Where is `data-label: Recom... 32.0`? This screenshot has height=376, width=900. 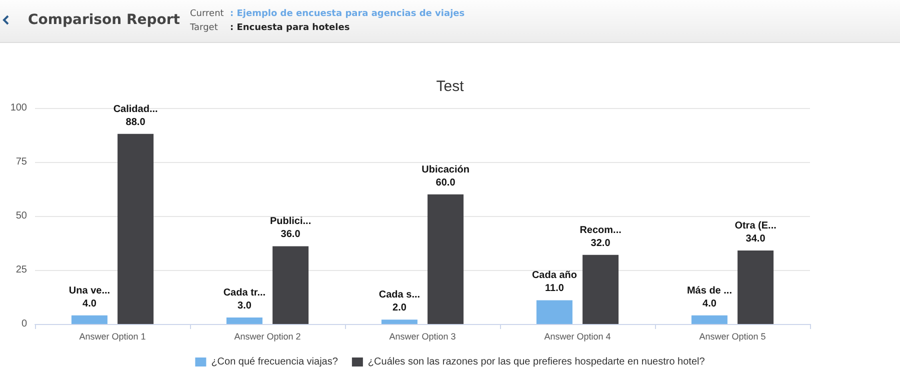
data-label: Recom... 32.0 is located at coordinates (601, 236).